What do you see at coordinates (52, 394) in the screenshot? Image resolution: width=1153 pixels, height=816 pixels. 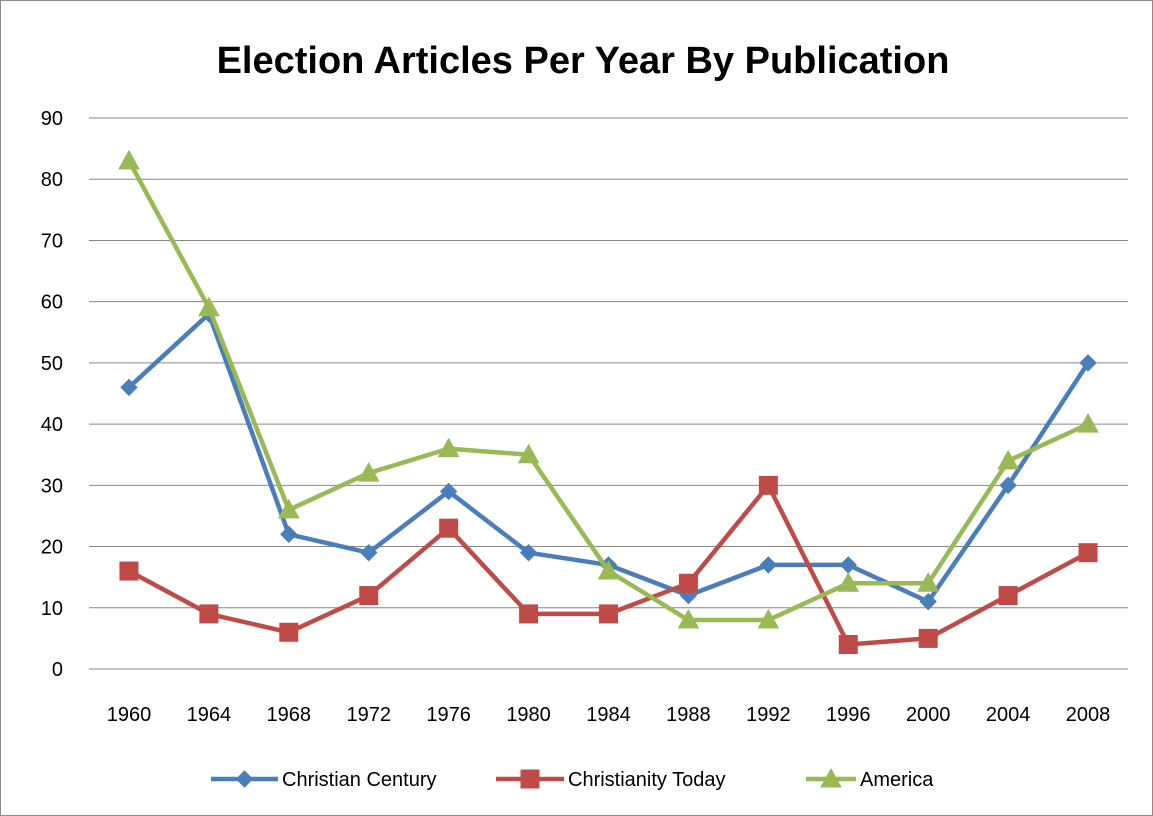 I see `y-axis-tick-labels: 0 10 20 30 40 50 60 70 80 90` at bounding box center [52, 394].